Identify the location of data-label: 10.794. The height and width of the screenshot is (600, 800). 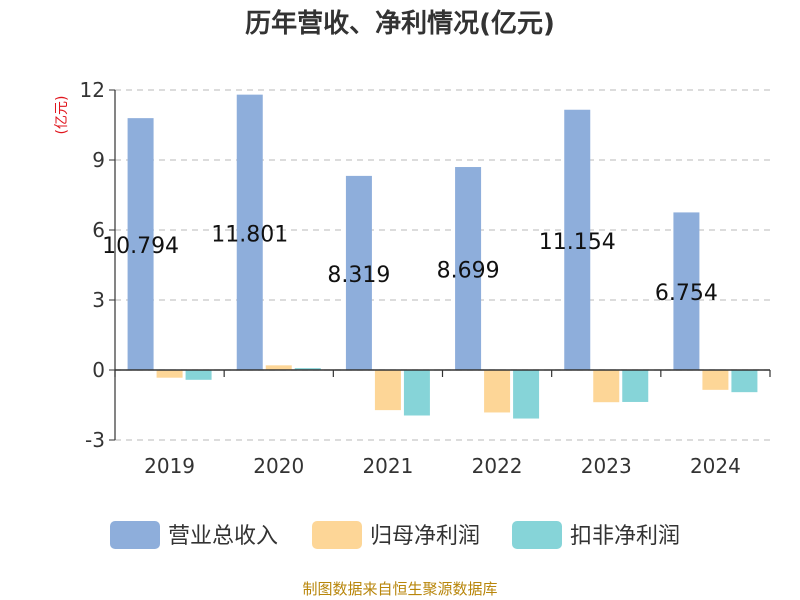
(140, 246).